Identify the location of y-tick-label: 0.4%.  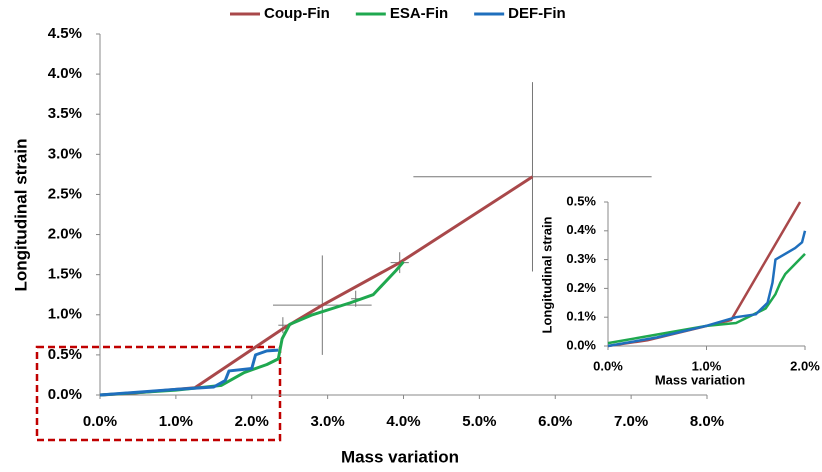
(581, 229).